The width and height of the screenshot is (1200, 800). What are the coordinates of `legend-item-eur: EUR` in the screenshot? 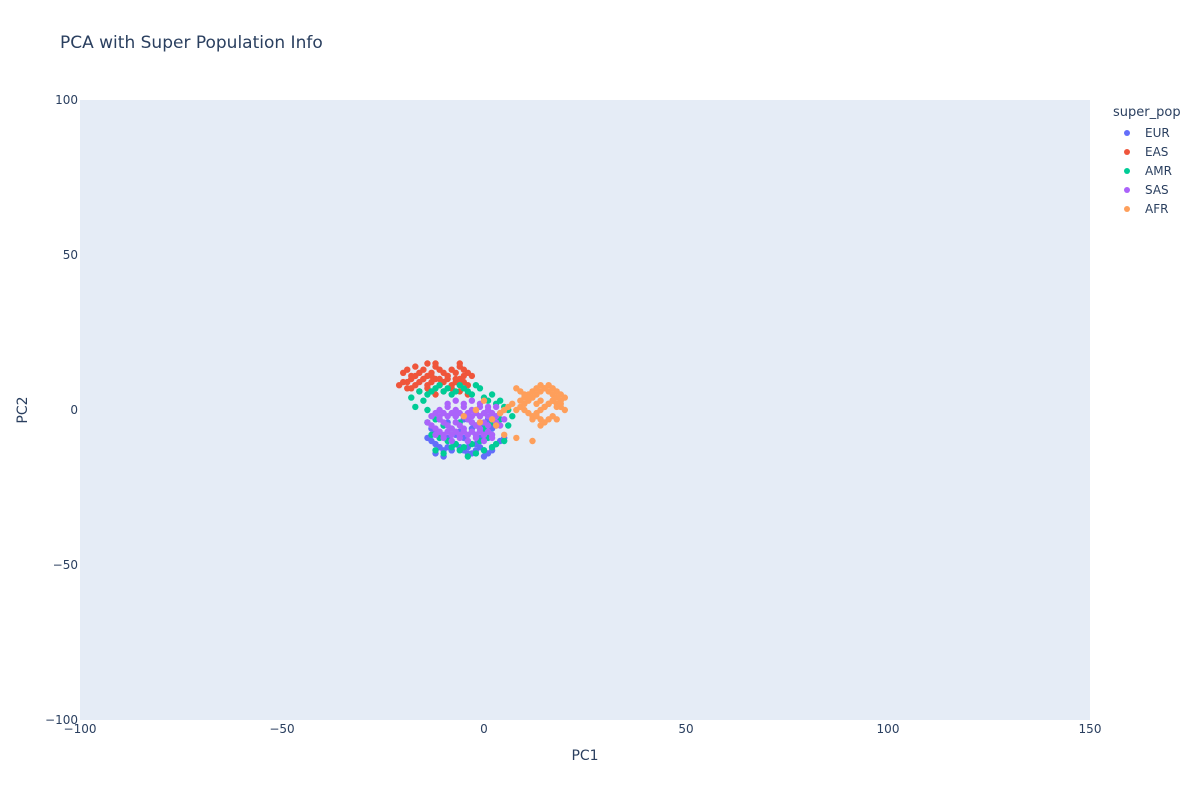 It's located at (1147, 132).